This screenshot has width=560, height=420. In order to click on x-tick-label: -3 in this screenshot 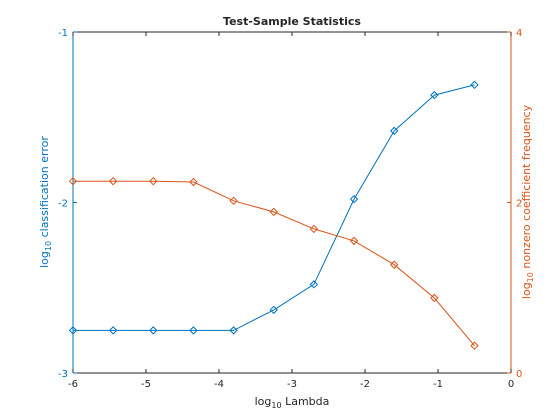, I will do `click(292, 384)`.